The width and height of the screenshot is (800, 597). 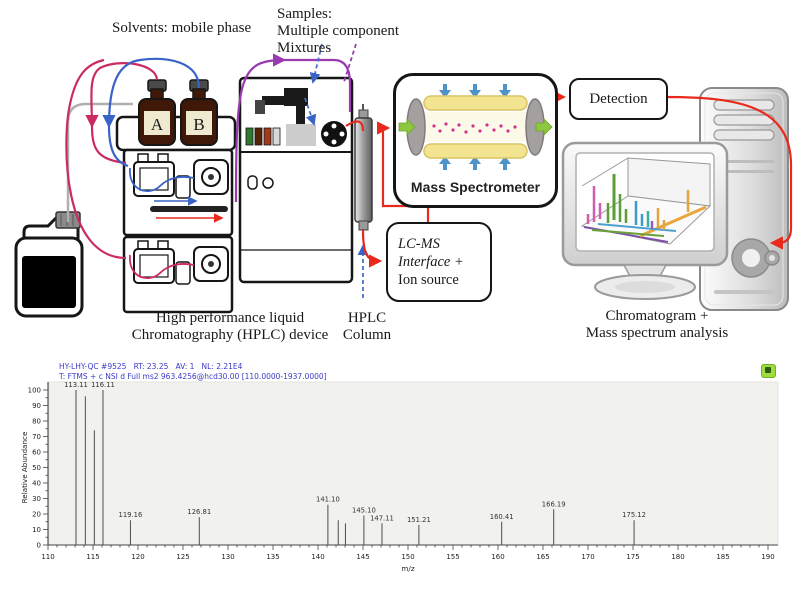 I want to click on x-tick-label: 150, so click(x=407, y=557).